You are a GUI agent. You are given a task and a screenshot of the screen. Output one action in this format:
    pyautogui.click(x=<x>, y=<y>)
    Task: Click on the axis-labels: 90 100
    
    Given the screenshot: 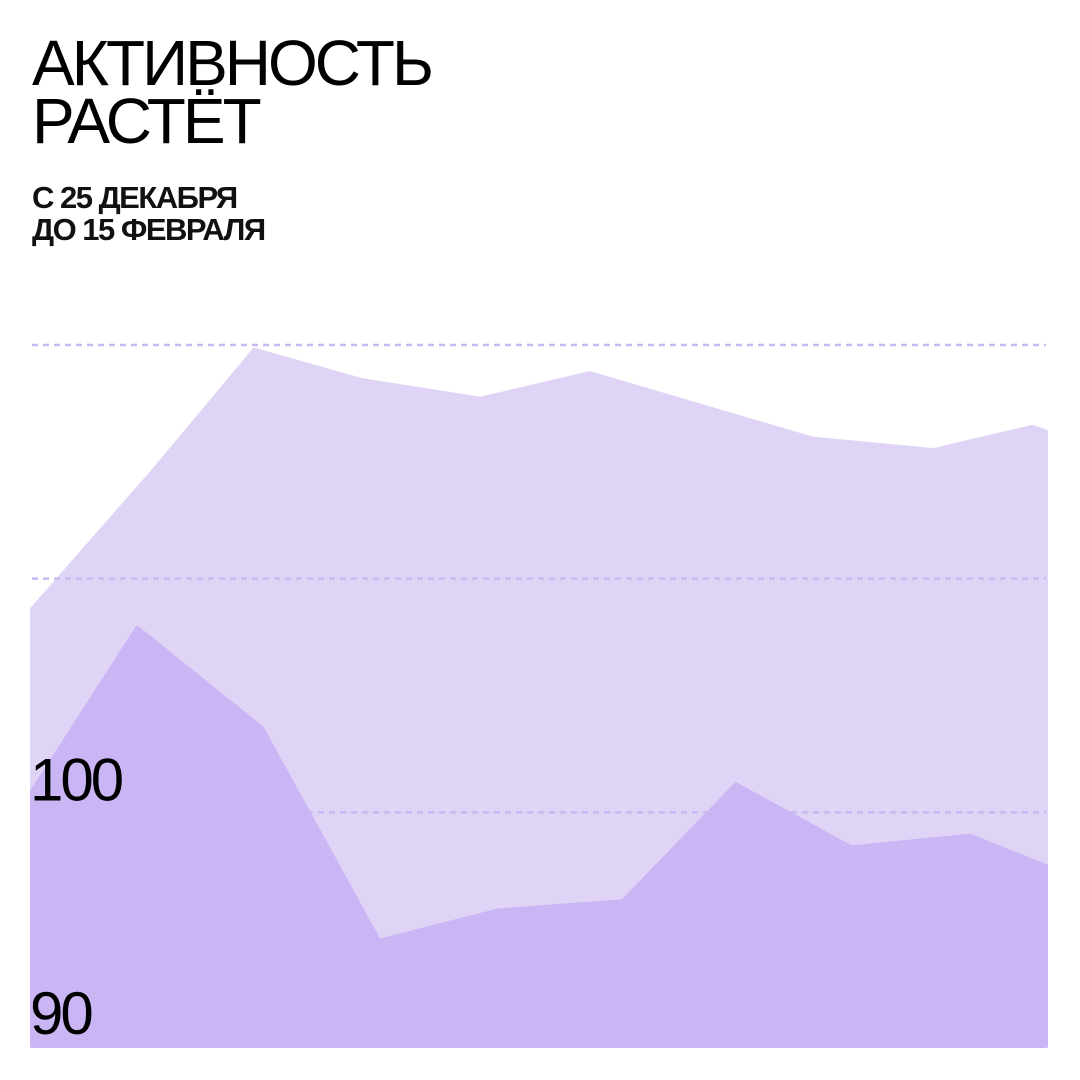 What is the action you would take?
    pyautogui.click(x=78, y=896)
    